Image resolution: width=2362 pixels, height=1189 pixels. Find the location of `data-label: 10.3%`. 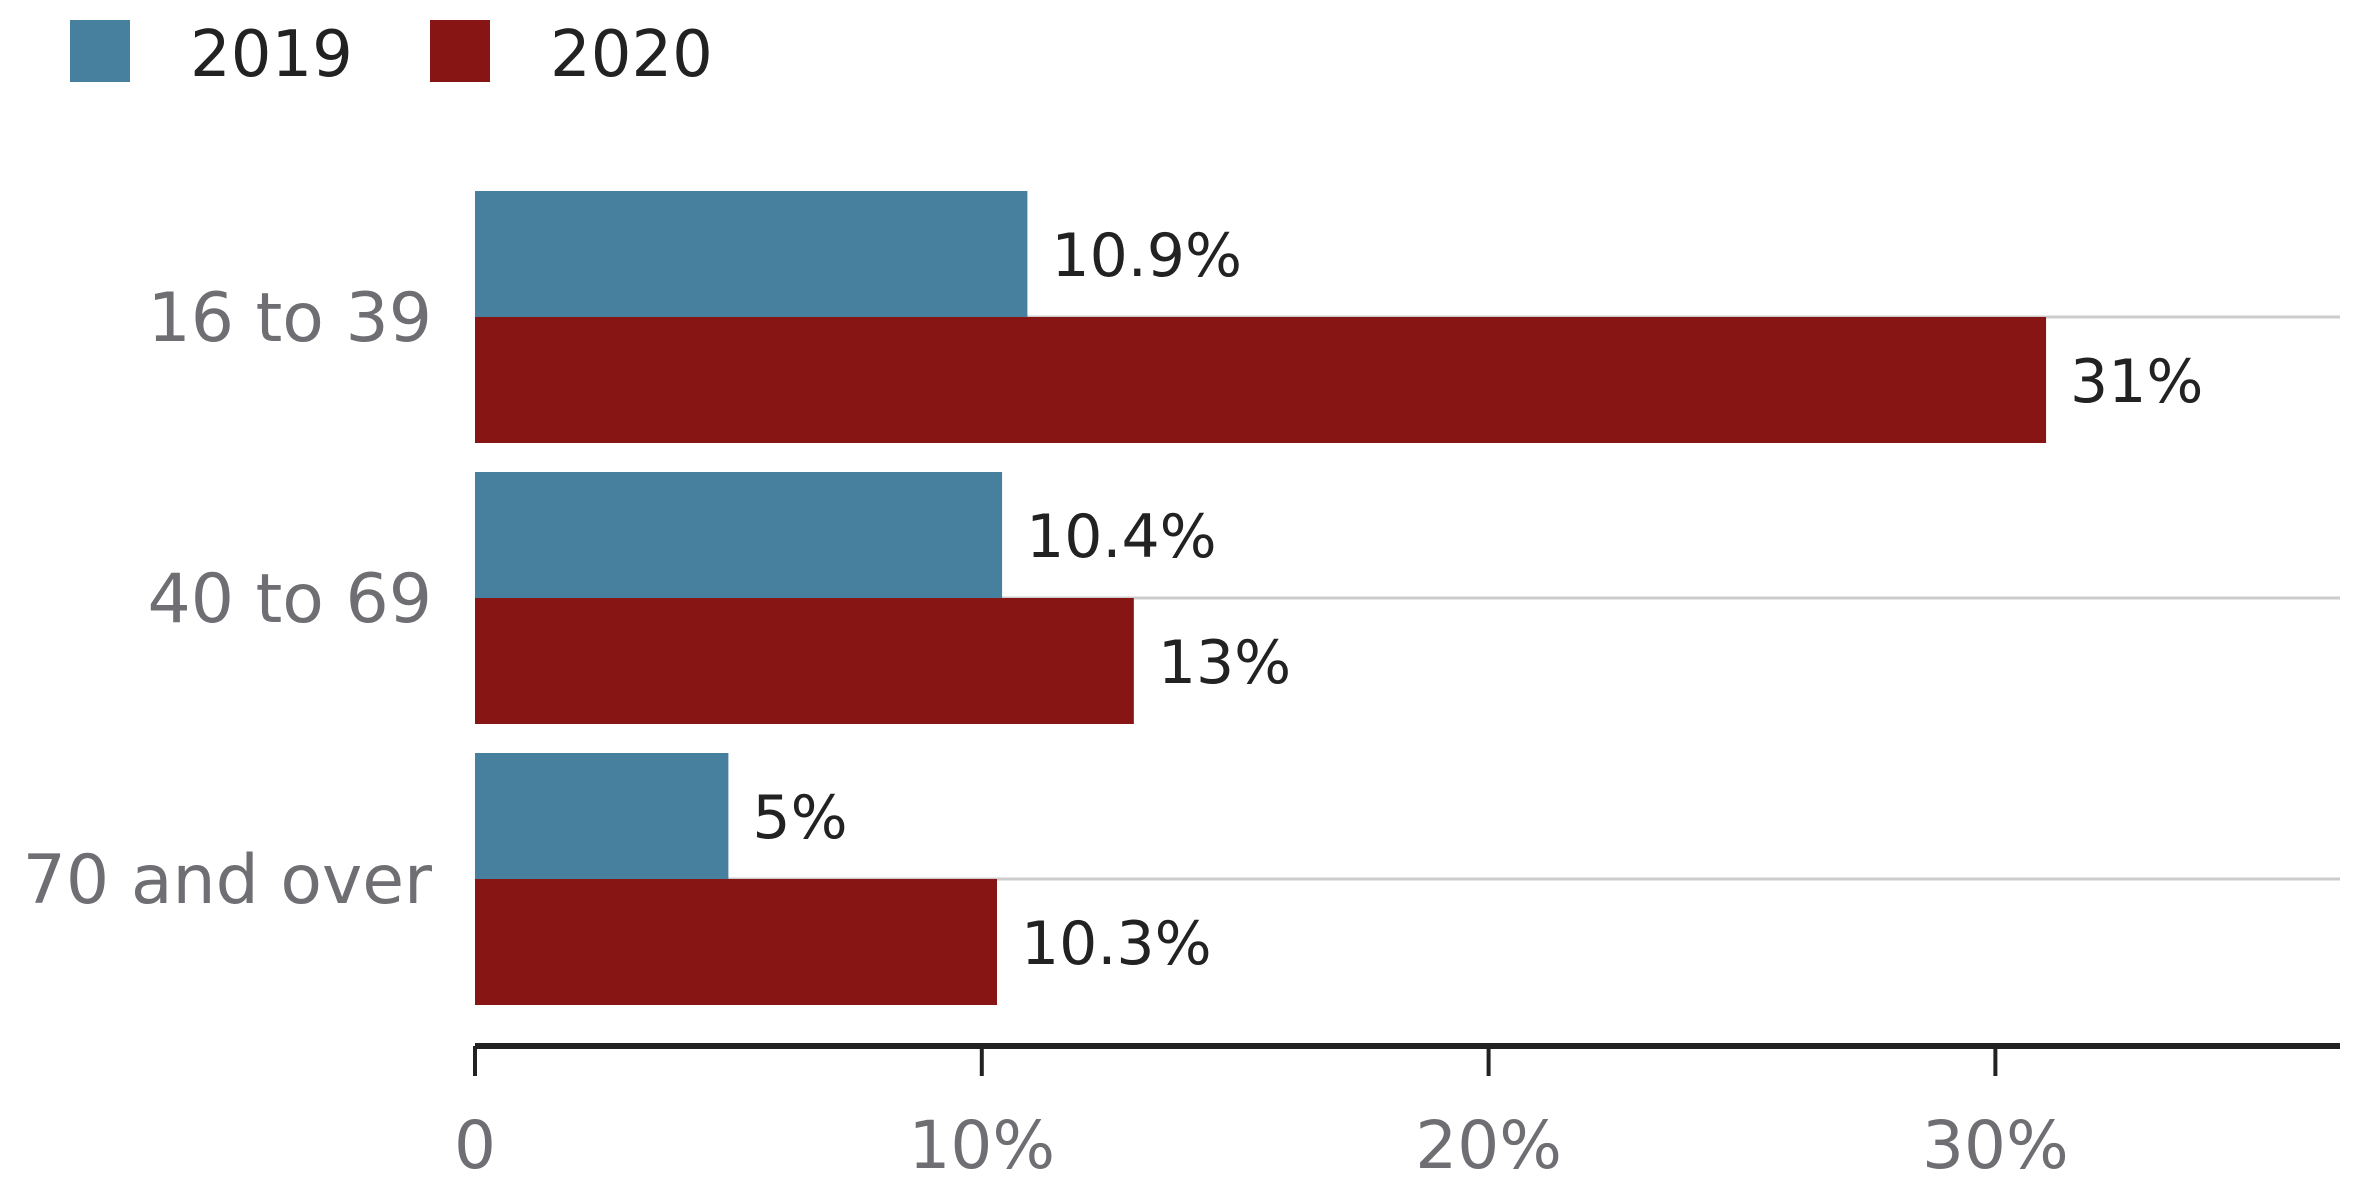

data-label: 10.3% is located at coordinates (1116, 944).